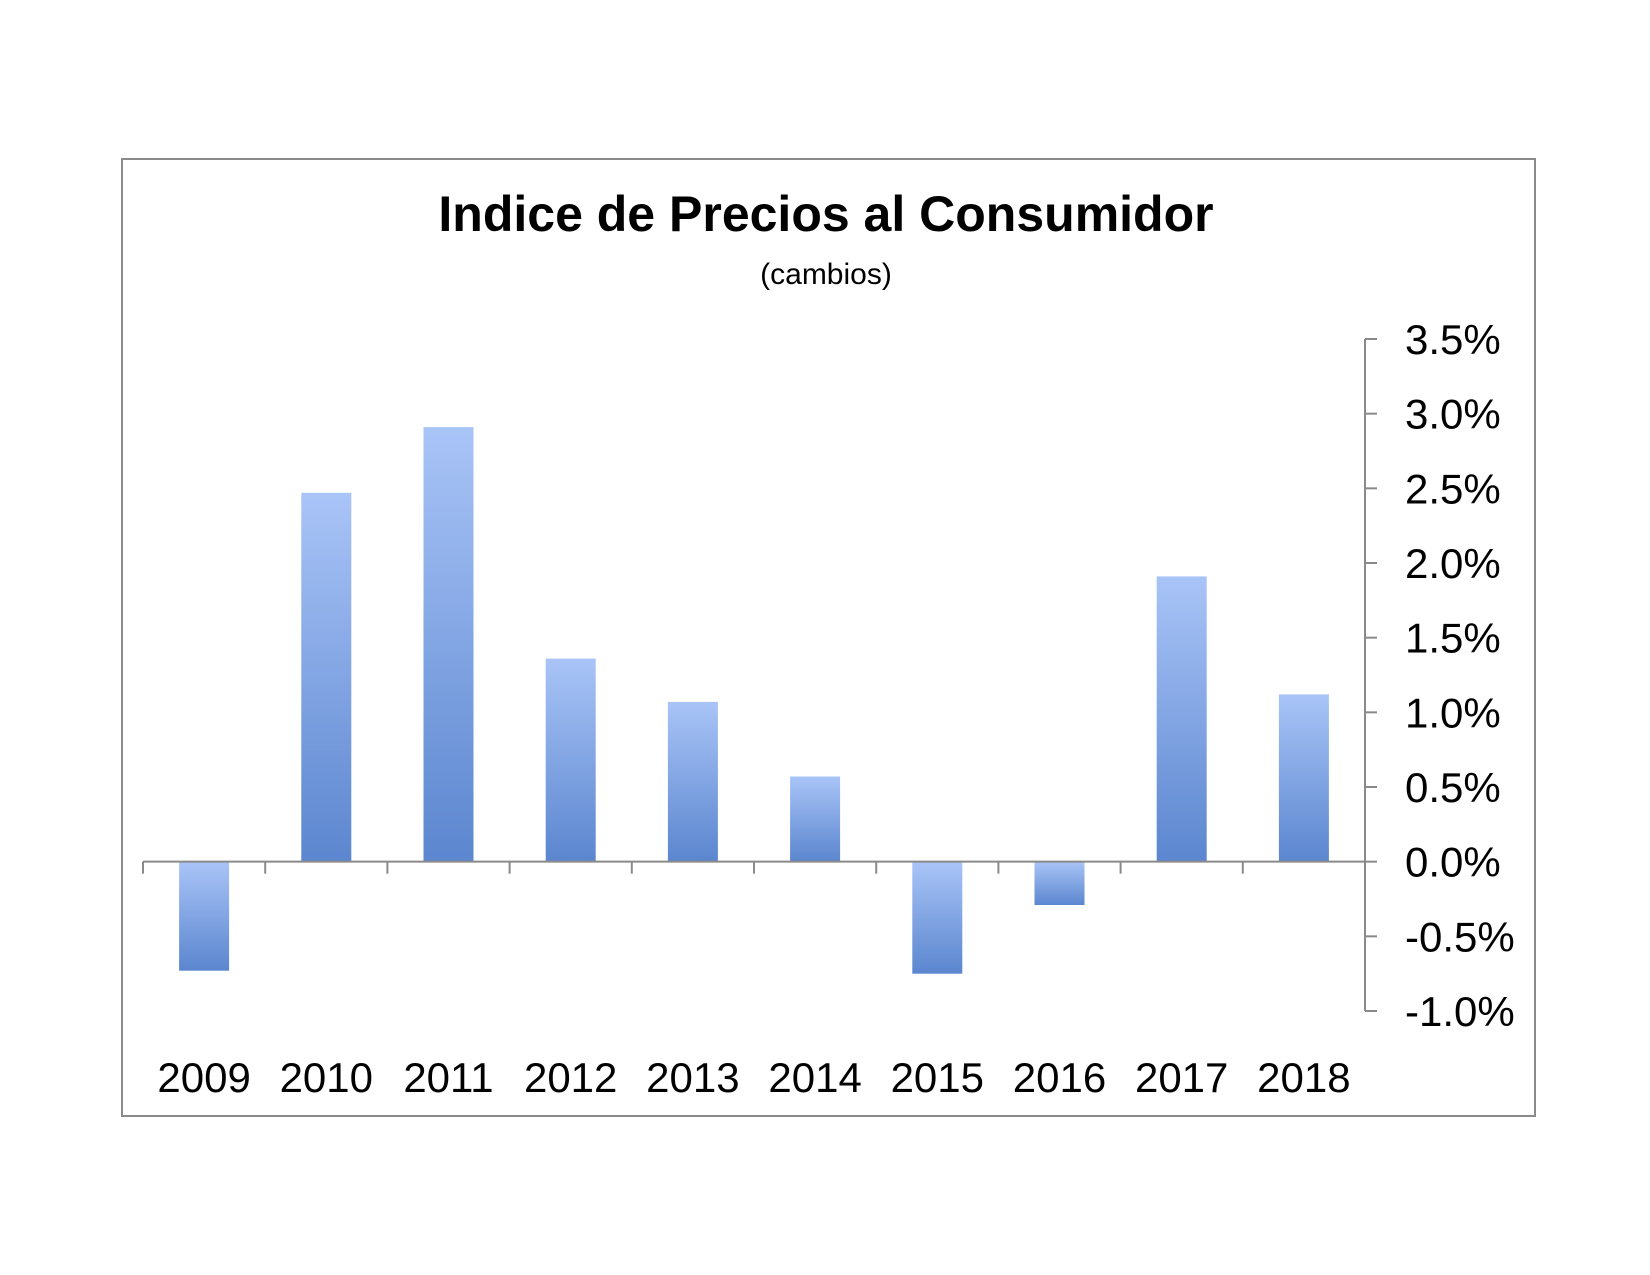 The image size is (1650, 1275). What do you see at coordinates (1453, 787) in the screenshot?
I see `y-tick-label: 0.5%` at bounding box center [1453, 787].